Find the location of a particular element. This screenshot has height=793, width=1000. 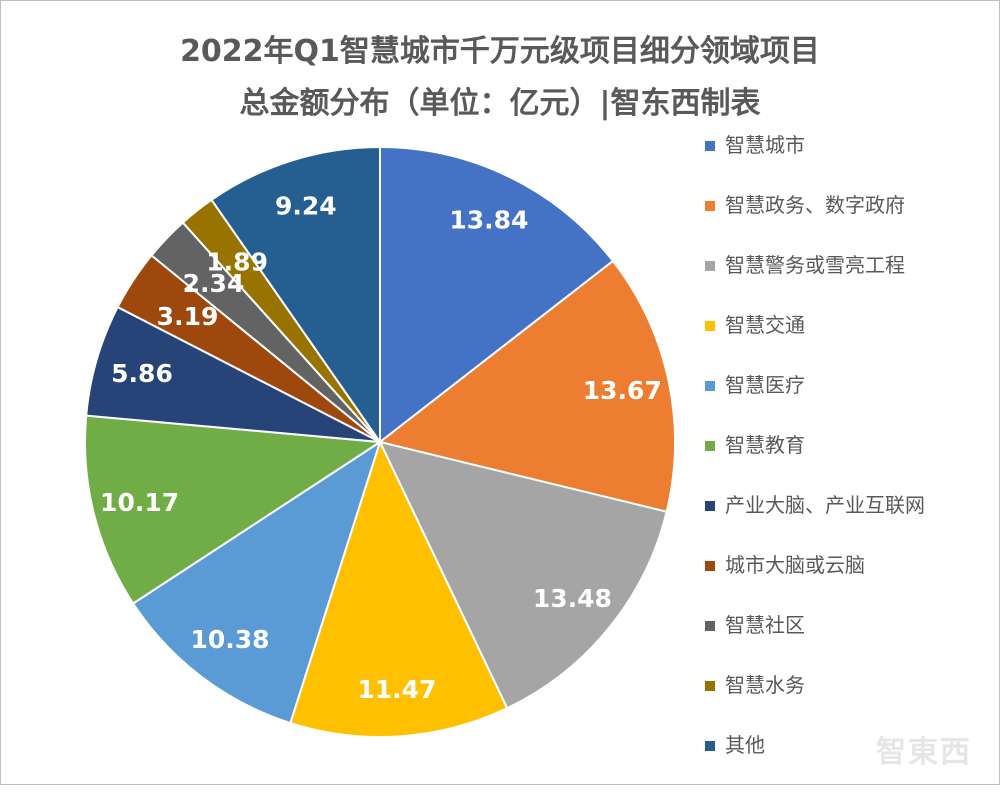

watermark-logo: 智東西 is located at coordinates (924, 752).